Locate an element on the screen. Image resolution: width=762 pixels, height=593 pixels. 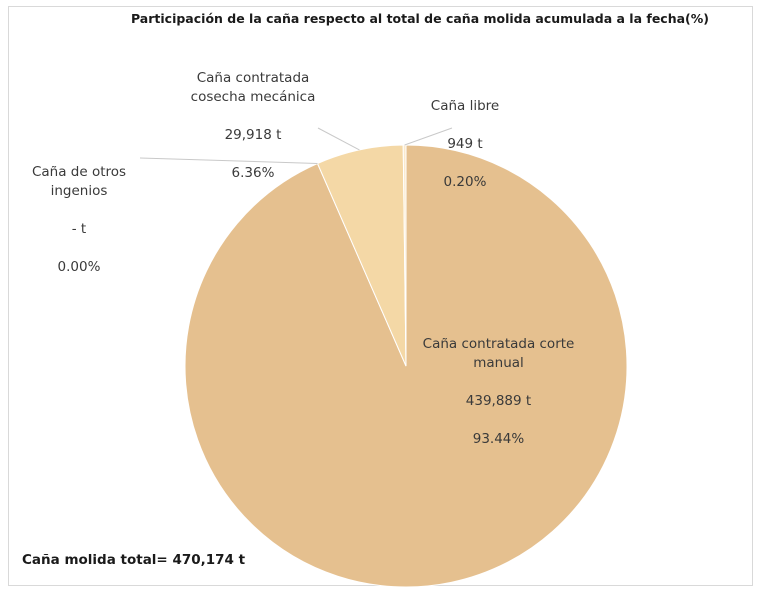
slice-label-value: 949 t is located at coordinates (465, 144).